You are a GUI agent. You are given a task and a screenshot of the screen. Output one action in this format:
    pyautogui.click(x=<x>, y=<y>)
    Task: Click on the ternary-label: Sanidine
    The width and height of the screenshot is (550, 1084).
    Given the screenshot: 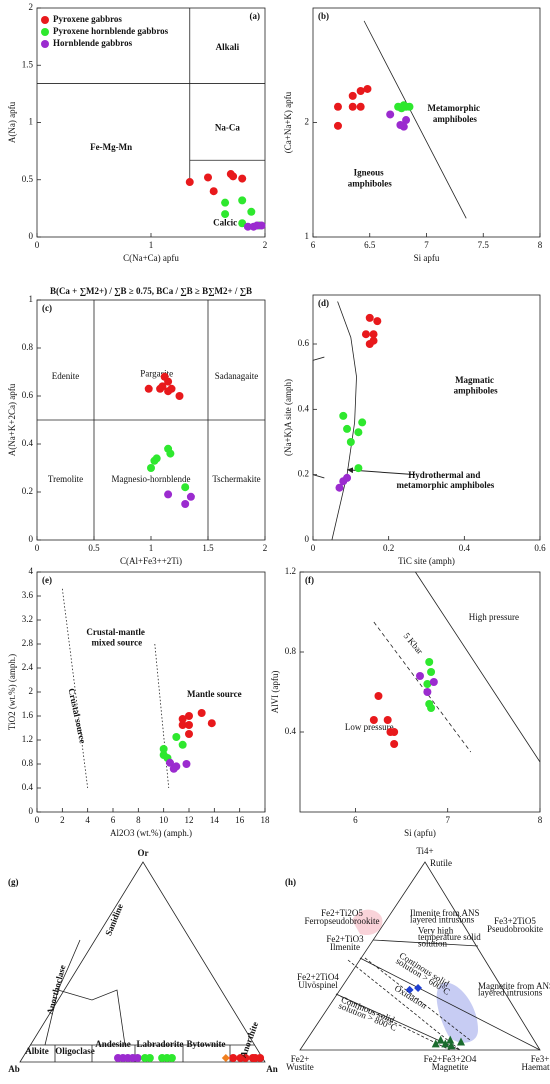 What is the action you would take?
    pyautogui.click(x=114, y=919)
    